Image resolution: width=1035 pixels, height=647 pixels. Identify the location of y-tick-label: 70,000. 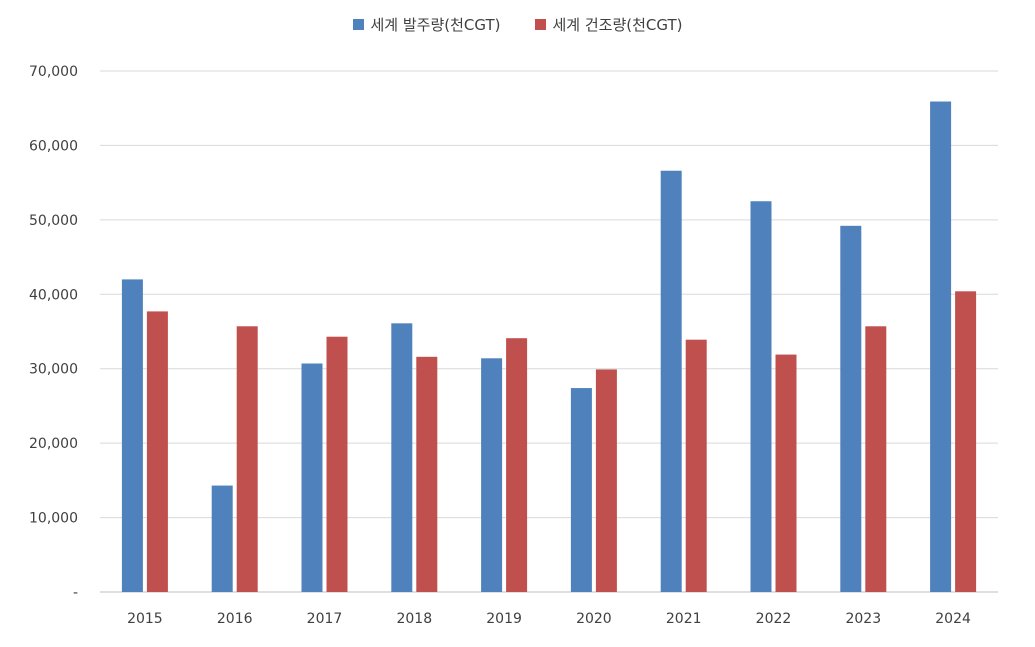
(53, 72).